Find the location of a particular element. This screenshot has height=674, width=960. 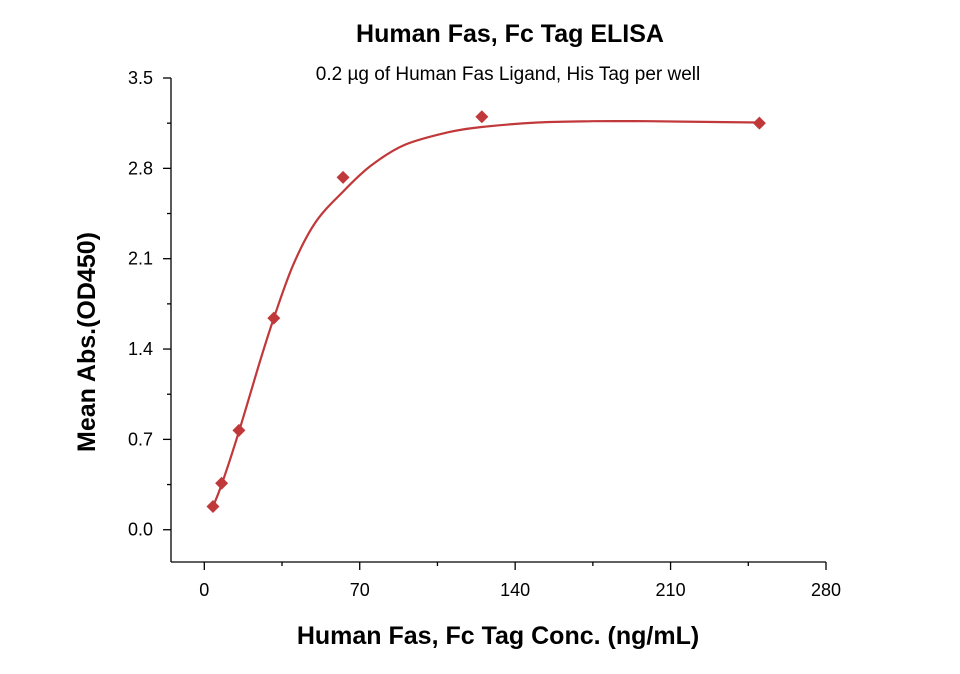

y-axis-ticks: 0.0 0.7 1.4 2.1 2.8 3.5 is located at coordinates (149, 304).